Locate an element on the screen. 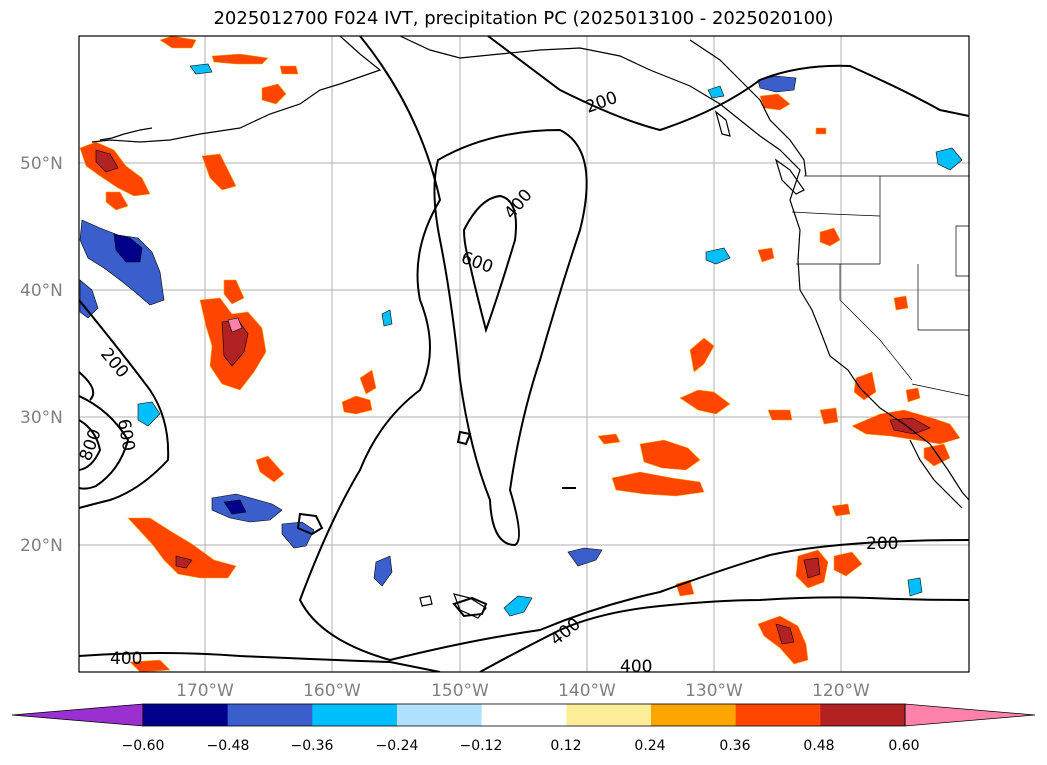 The width and height of the screenshot is (1047, 765). lon-label-170w: 170°W is located at coordinates (205, 691).